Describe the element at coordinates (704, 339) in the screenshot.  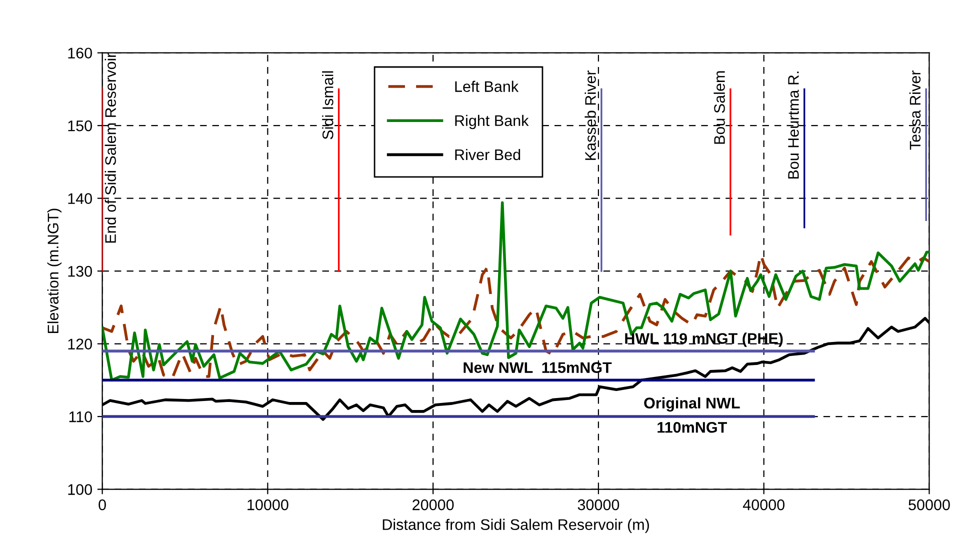
I see `annotation: HWL 119 mNGT (PHE)` at that location.